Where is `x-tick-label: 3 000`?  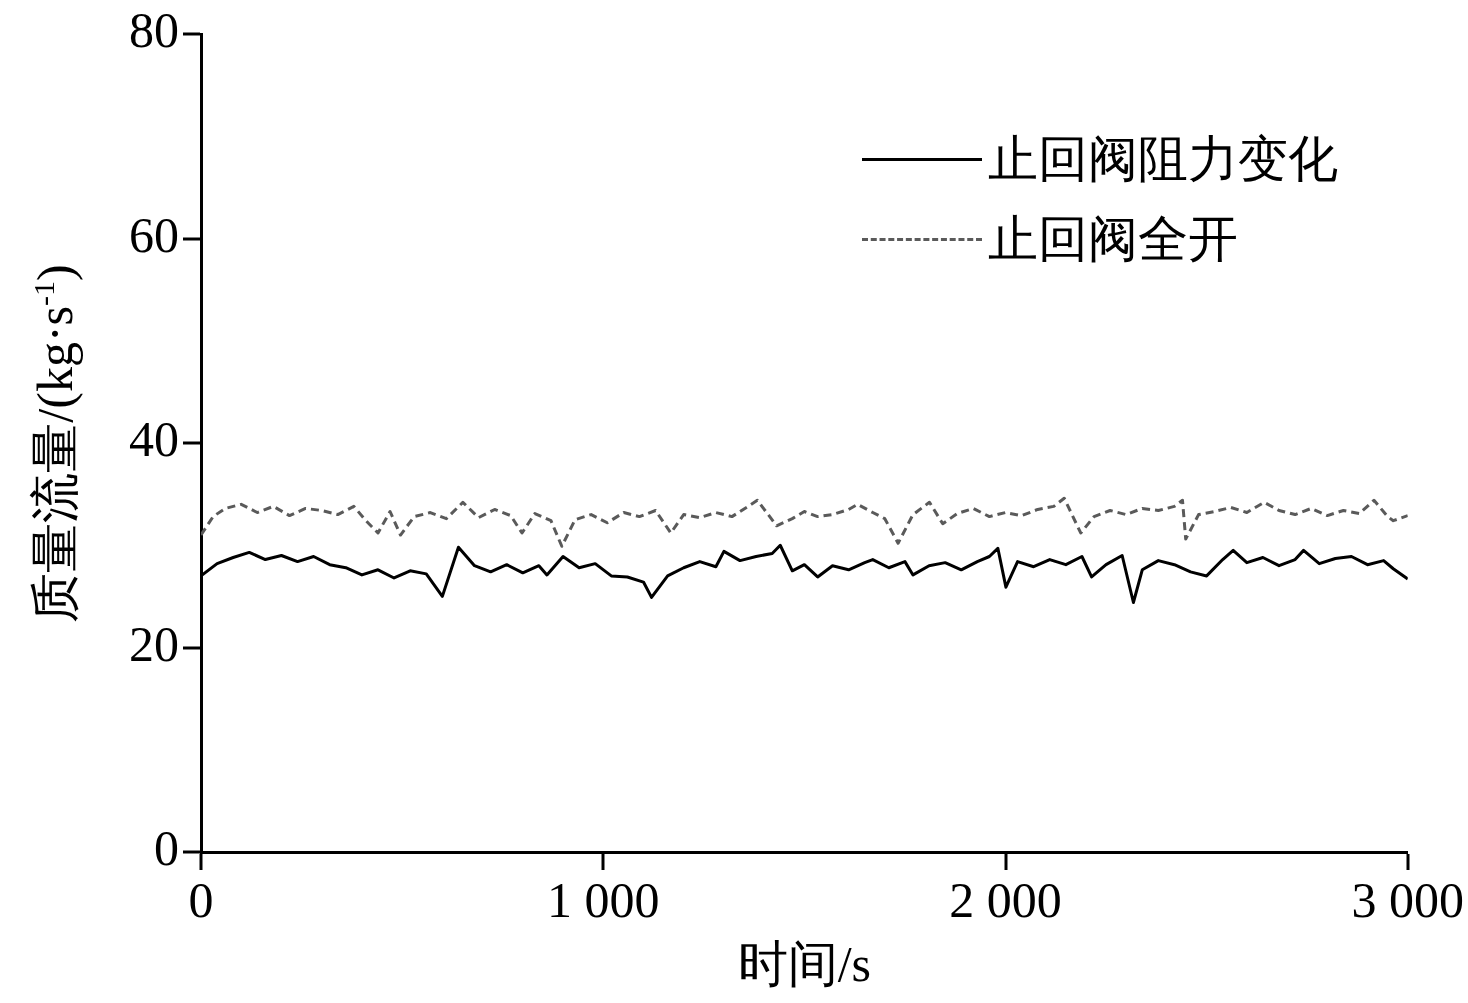
x-tick-label: 3 000 is located at coordinates (1407, 900).